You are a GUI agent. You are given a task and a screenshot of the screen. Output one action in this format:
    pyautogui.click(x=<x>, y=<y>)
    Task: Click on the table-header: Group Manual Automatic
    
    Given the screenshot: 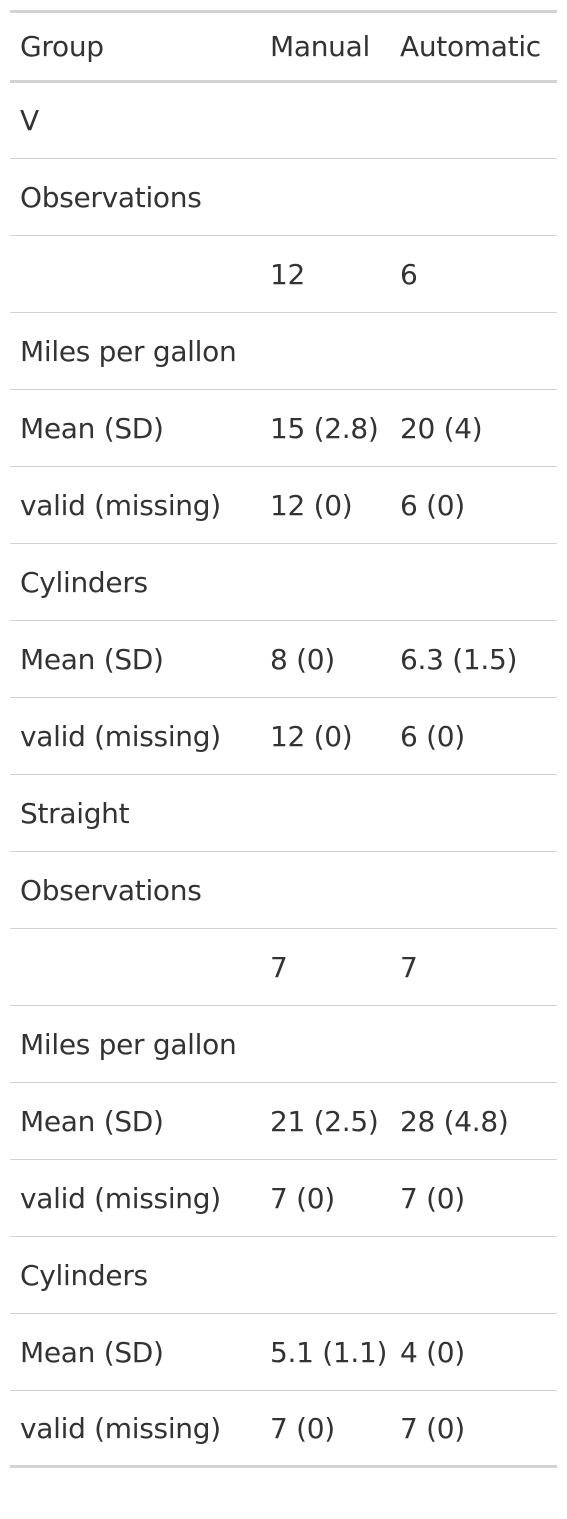 What is the action you would take?
    pyautogui.click(x=283, y=47)
    